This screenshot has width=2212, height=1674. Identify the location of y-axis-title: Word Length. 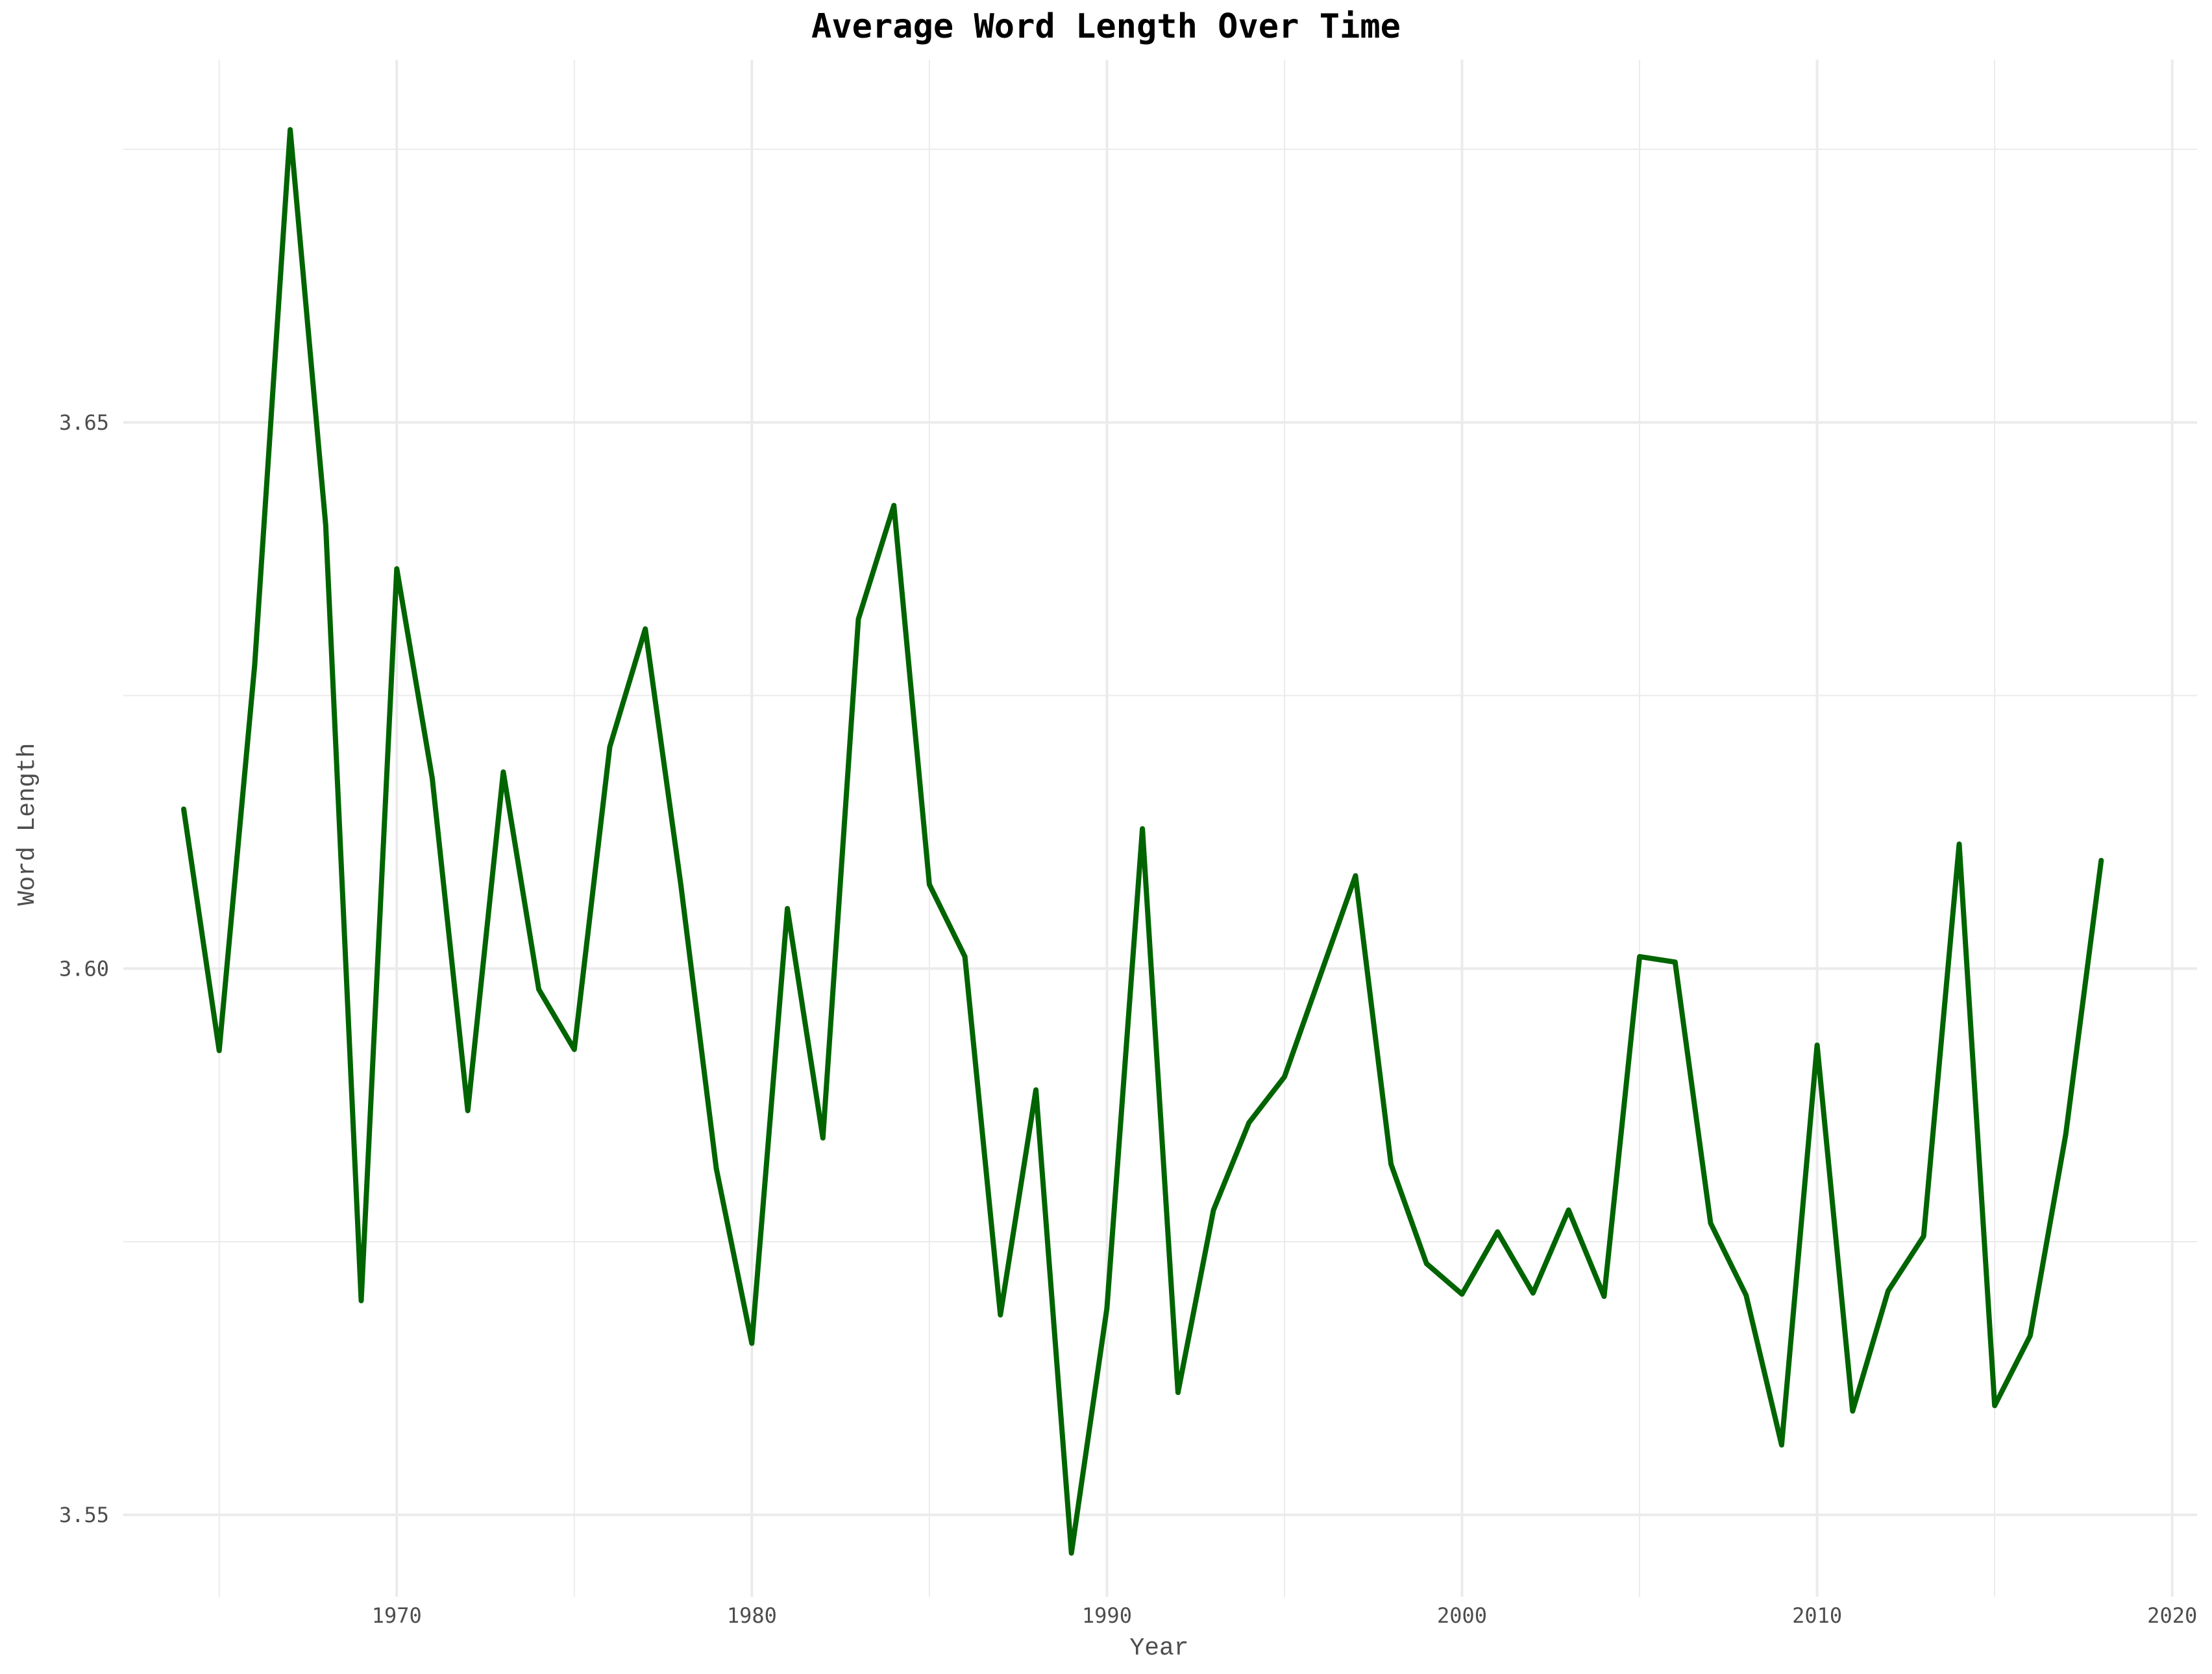
(28, 825).